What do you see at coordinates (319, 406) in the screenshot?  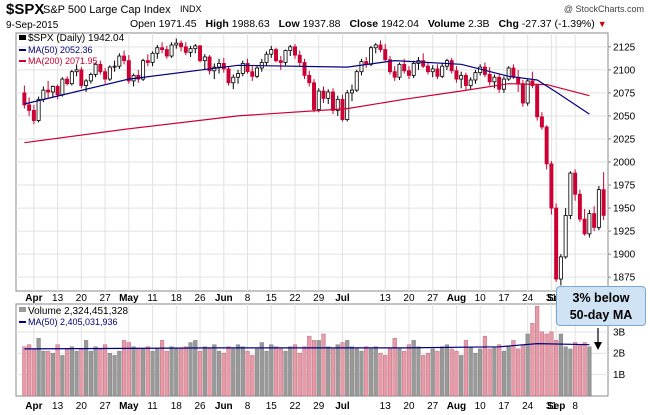 I see `x-tick-label-bottom: 29` at bounding box center [319, 406].